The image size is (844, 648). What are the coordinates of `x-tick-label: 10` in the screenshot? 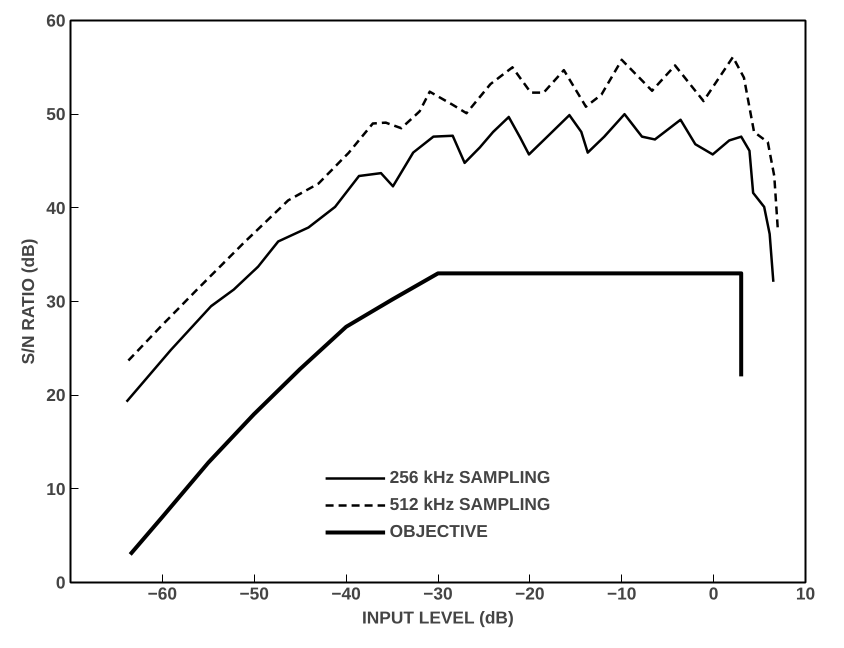 It's located at (806, 594).